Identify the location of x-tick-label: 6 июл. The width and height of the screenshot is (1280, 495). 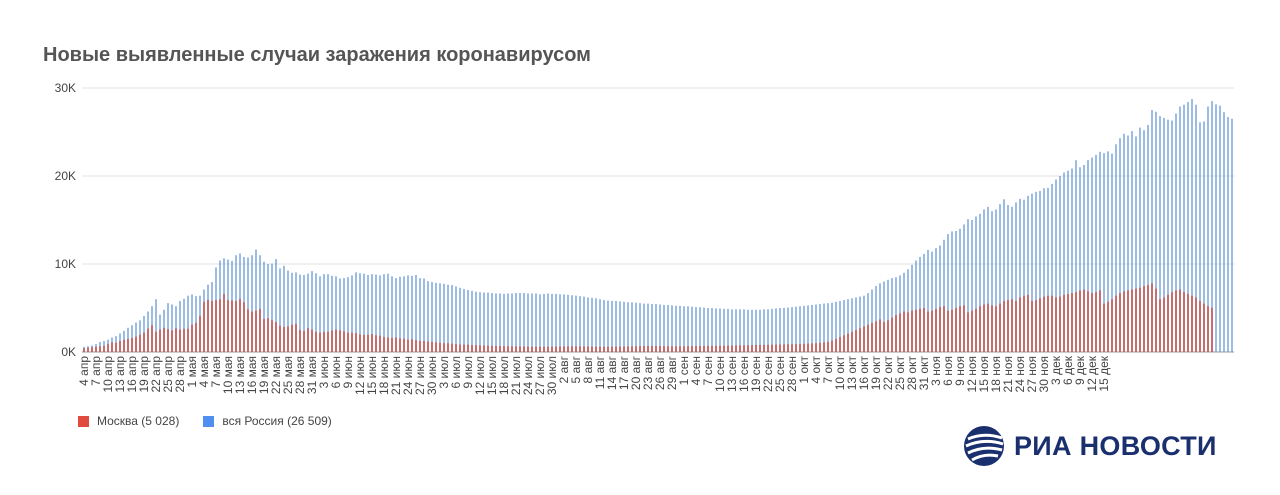
(456, 372).